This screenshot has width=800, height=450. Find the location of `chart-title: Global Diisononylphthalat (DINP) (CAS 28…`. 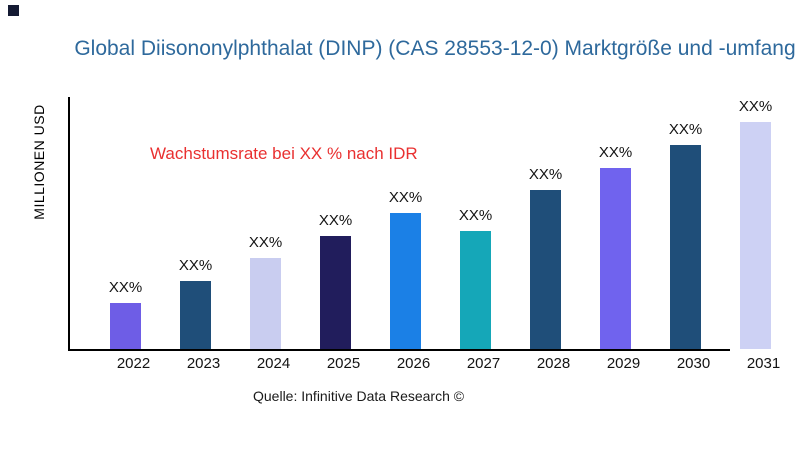

chart-title: Global Diisononylphthalat (DINP) (CAS 28… is located at coordinates (435, 48).